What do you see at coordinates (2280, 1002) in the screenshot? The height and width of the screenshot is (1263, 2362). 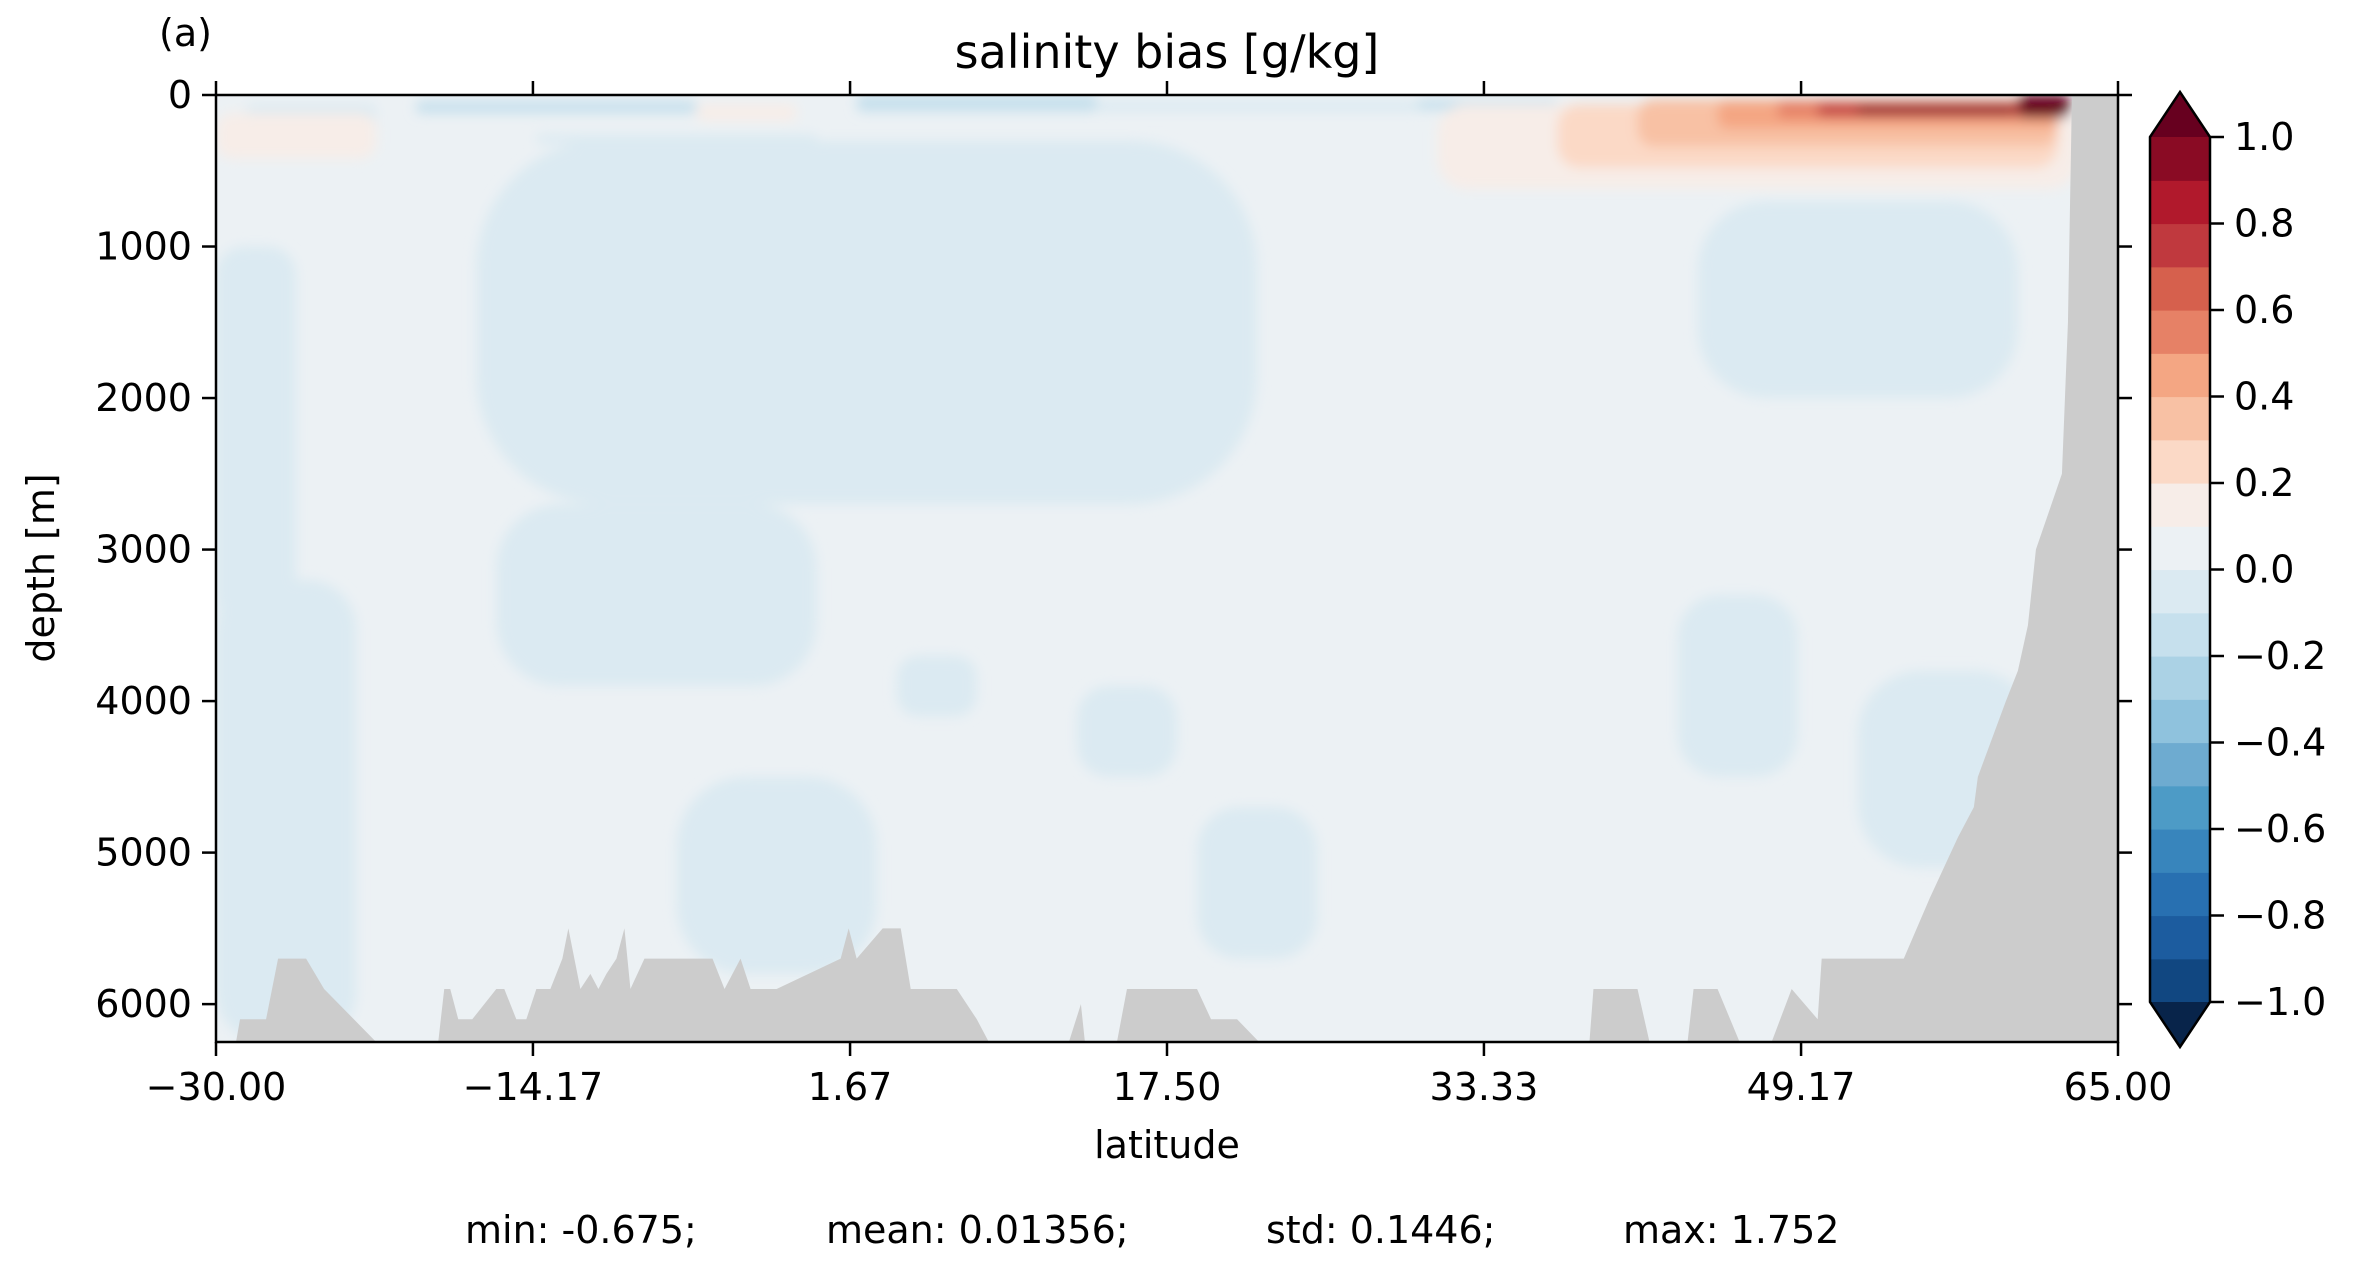 I see `colorbar-tick-label: −1.0` at bounding box center [2280, 1002].